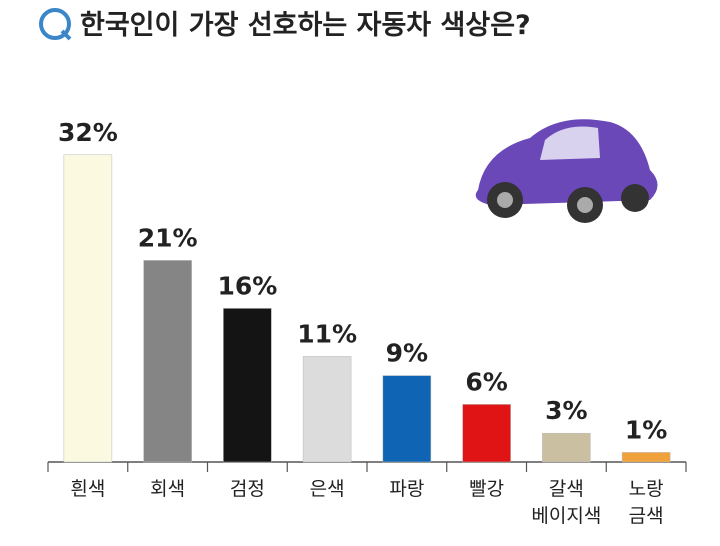 This screenshot has width=720, height=546. What do you see at coordinates (247, 489) in the screenshot?
I see `x-tick-label: 검정` at bounding box center [247, 489].